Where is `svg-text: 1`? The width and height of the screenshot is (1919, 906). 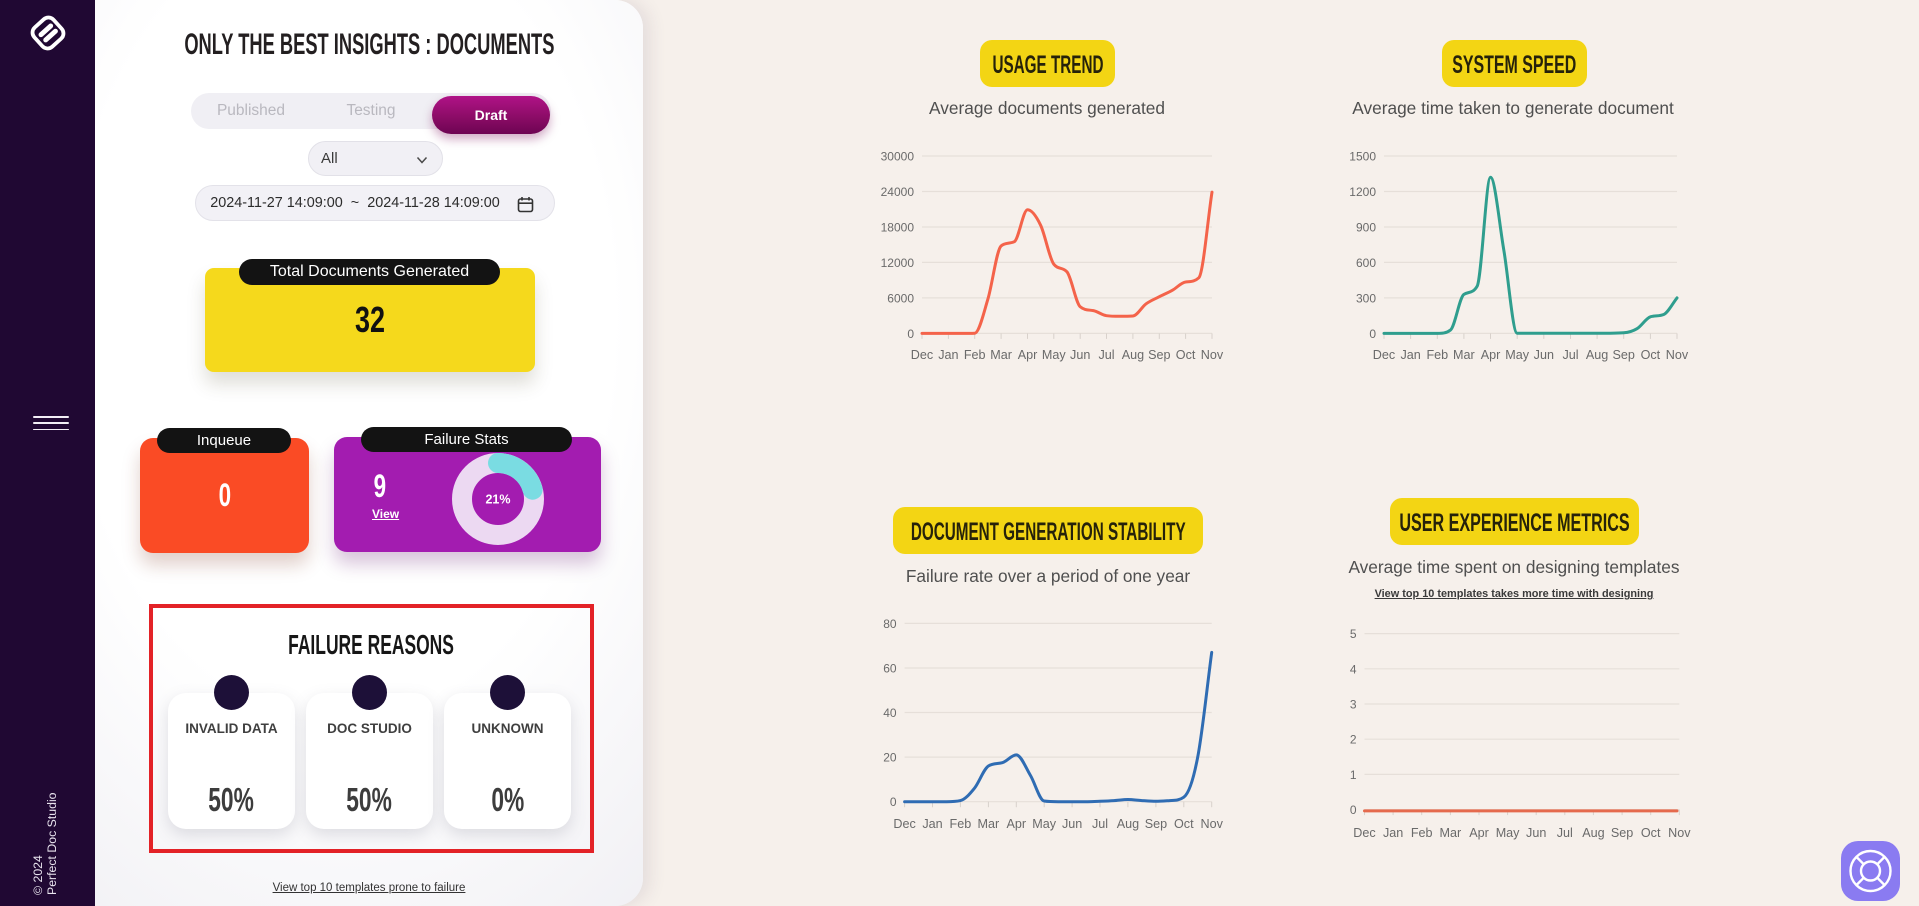 svg-text: 1 is located at coordinates (1353, 775).